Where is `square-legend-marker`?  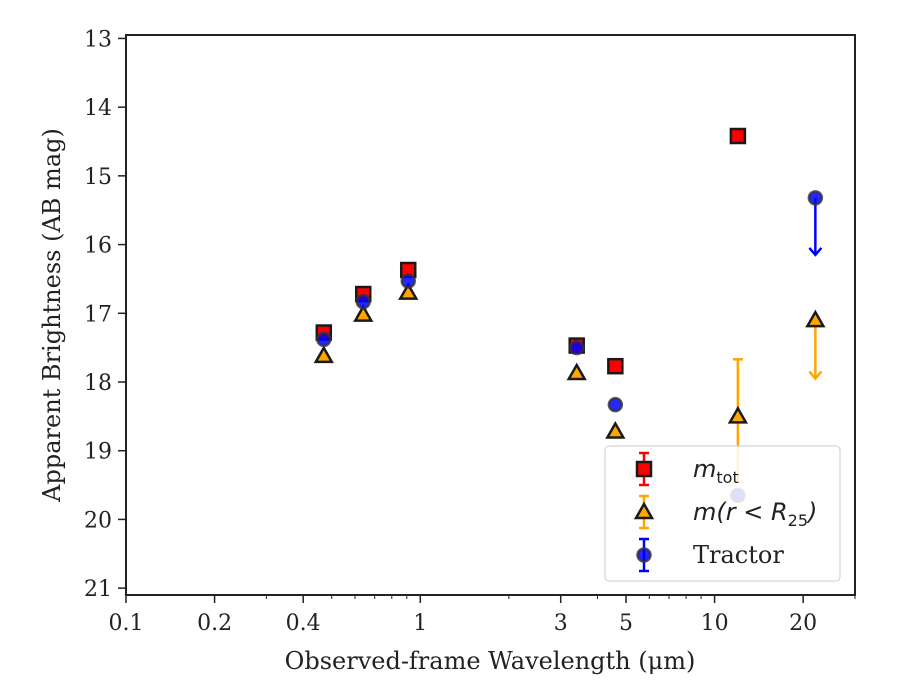 square-legend-marker is located at coordinates (644, 469).